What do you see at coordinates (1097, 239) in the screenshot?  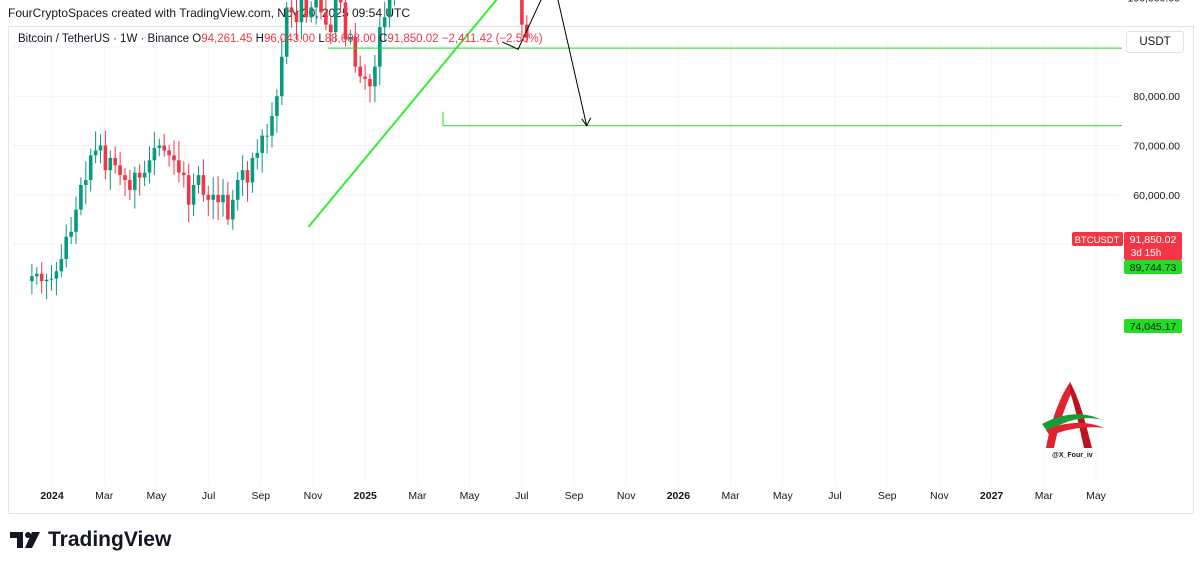 I see `symbol-tag-bg` at bounding box center [1097, 239].